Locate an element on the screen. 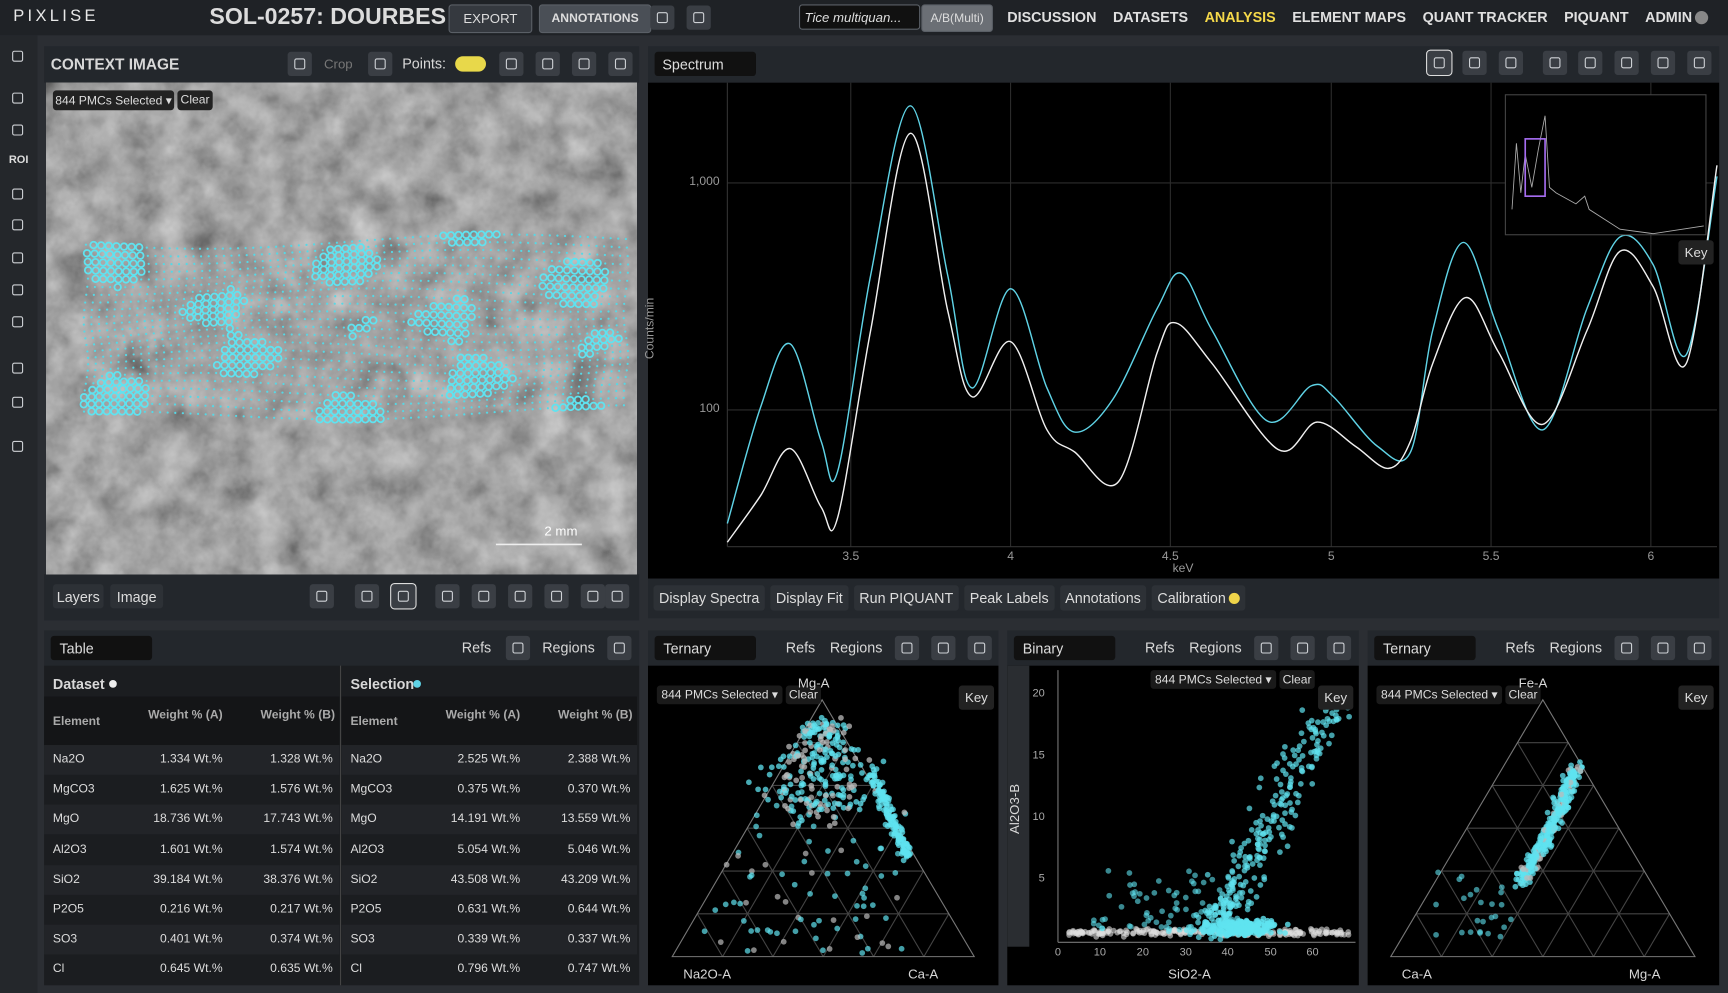  screenshot-button is located at coordinates (698, 17).